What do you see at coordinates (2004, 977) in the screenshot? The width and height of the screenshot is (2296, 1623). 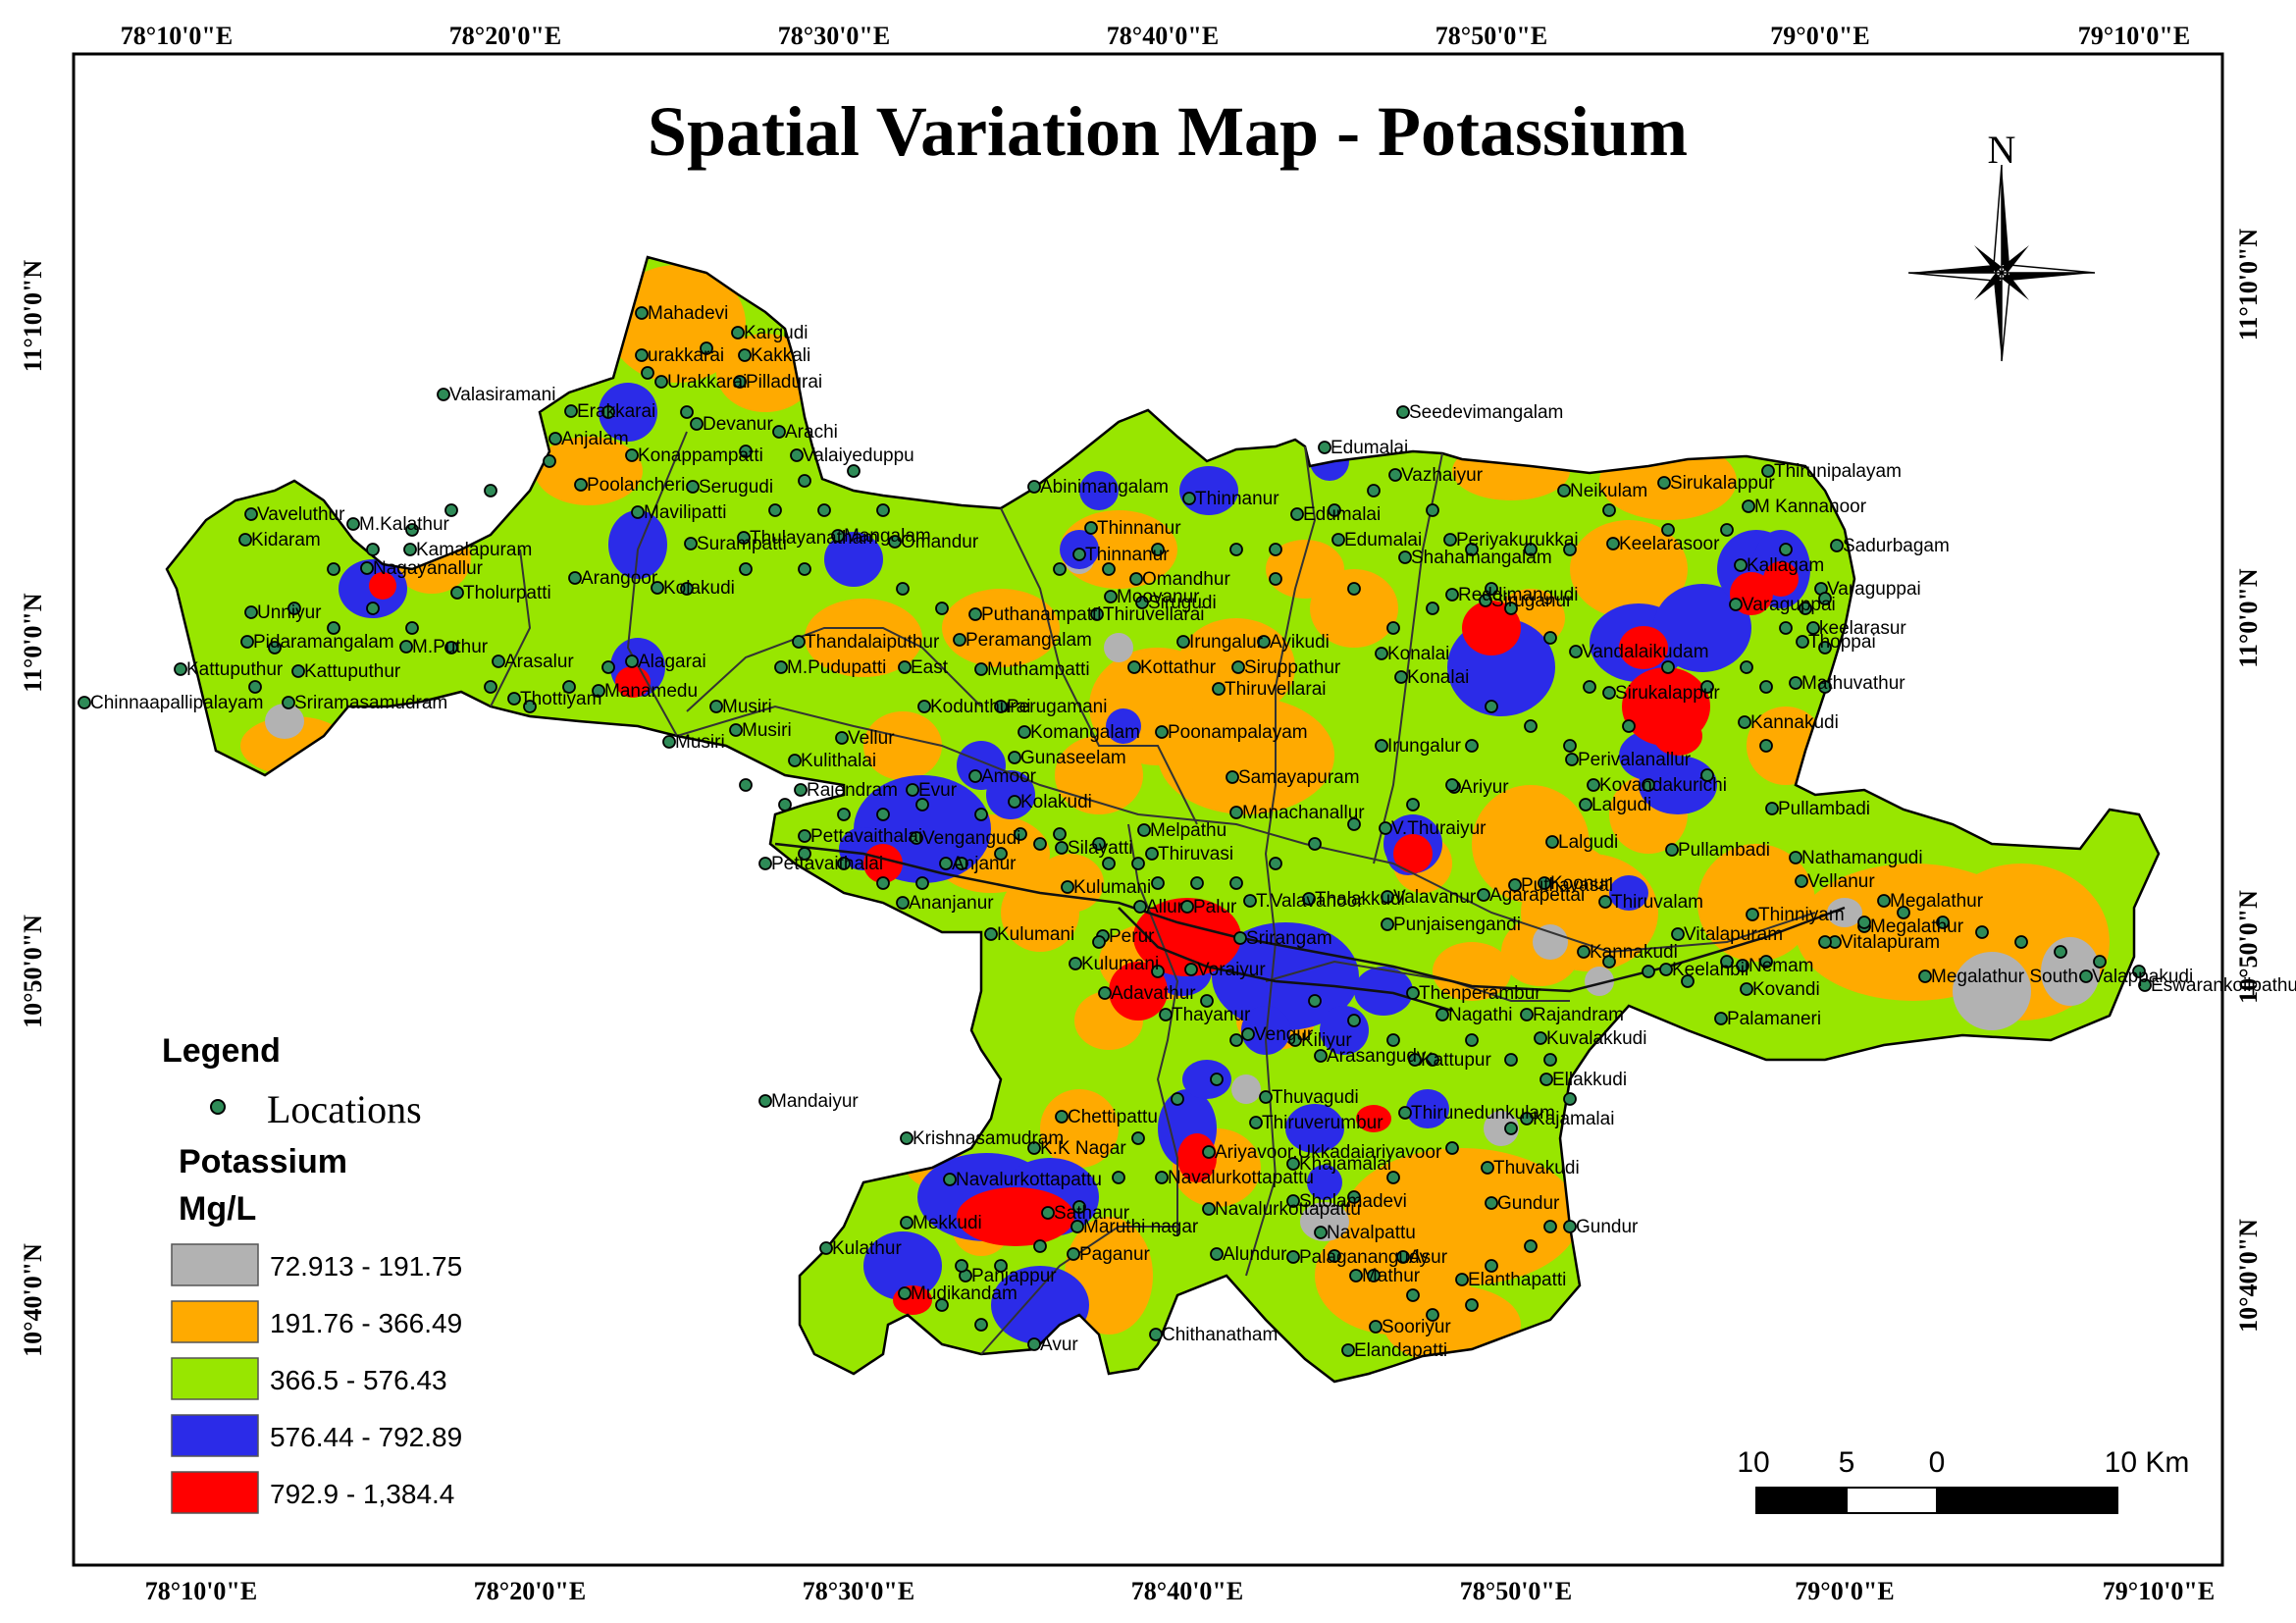 I see `place-label: Megalathur South` at bounding box center [2004, 977].